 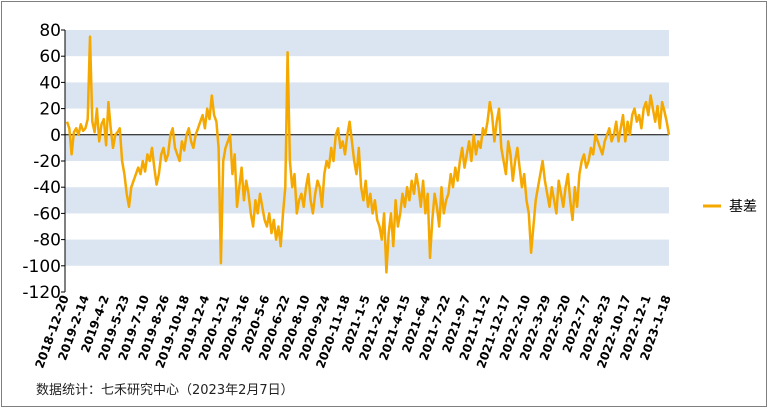 What do you see at coordinates (41, 293) in the screenshot?
I see `y-tick-label: -120` at bounding box center [41, 293].